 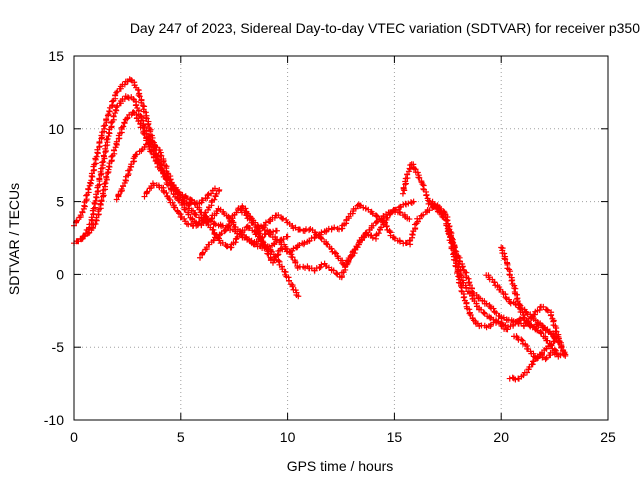 I want to click on y-axis-title: SDTVAR / TECUs, so click(x=14, y=239).